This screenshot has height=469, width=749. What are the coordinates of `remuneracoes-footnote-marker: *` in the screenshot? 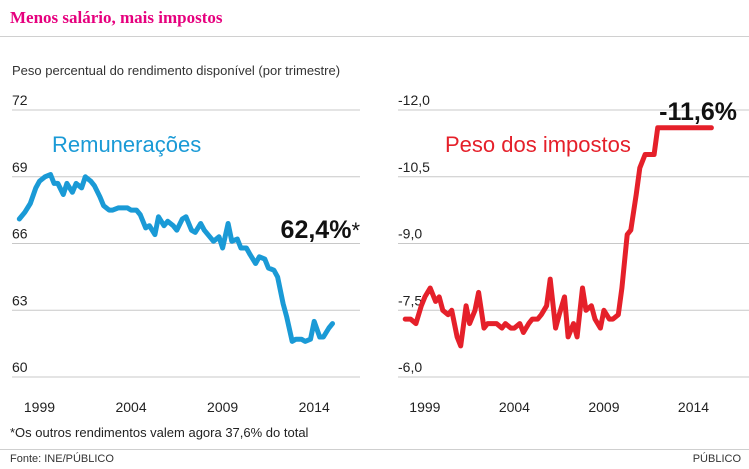 It's located at (355, 230).